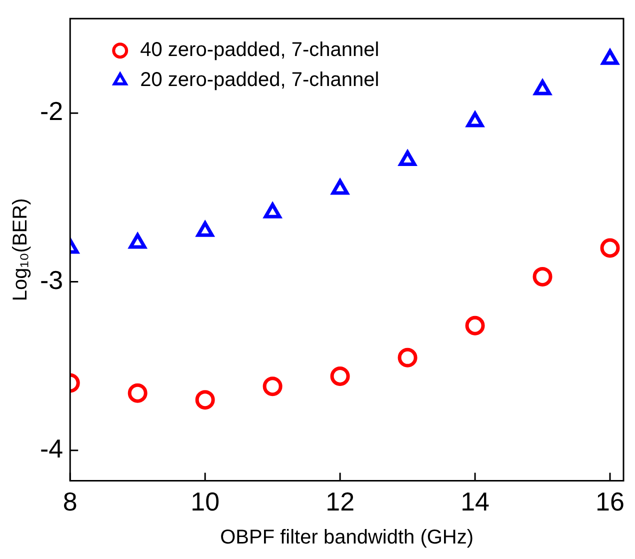  Describe the element at coordinates (70, 501) in the screenshot. I see `x-tick-label: 8` at that location.